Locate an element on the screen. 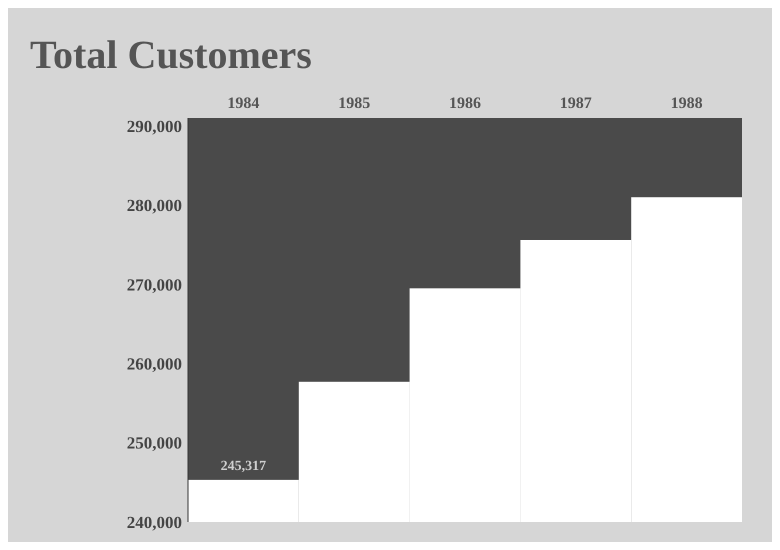 This screenshot has width=780, height=550. y-tick-label: 280,000 is located at coordinates (154, 206).